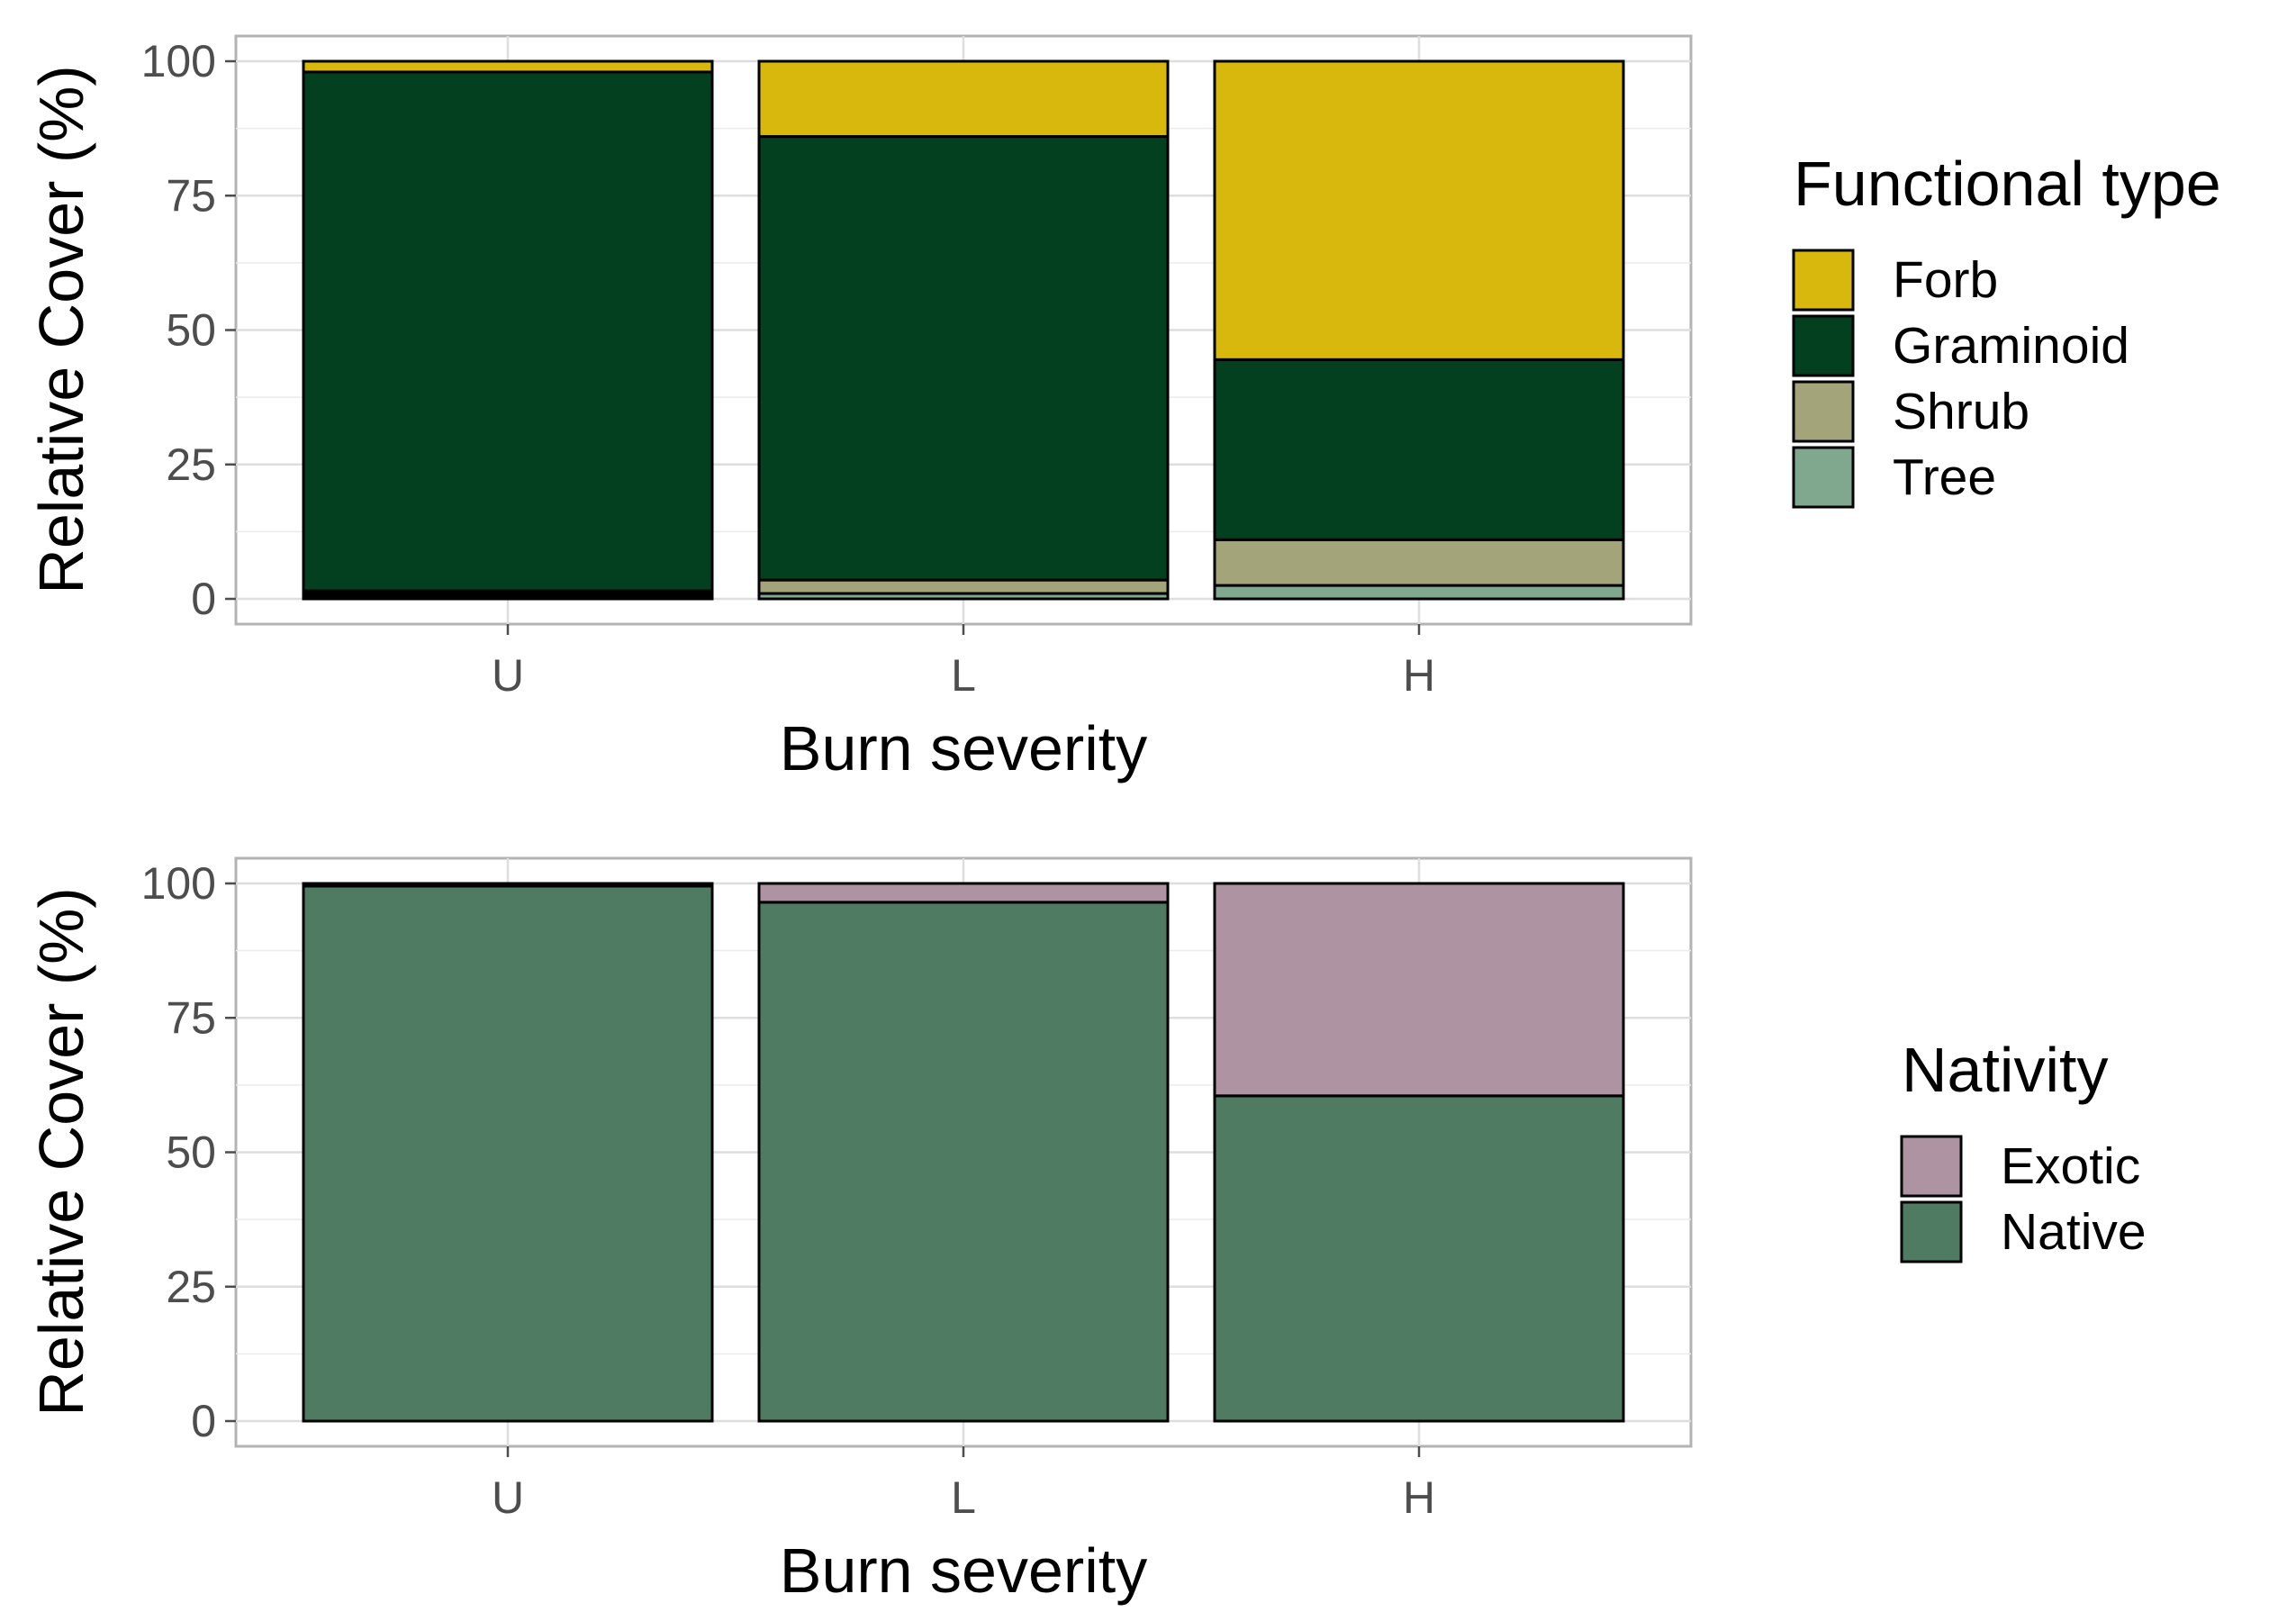 This screenshot has height=1621, width=2296. I want to click on legend-keys: Exotic Native, so click(2024, 1199).